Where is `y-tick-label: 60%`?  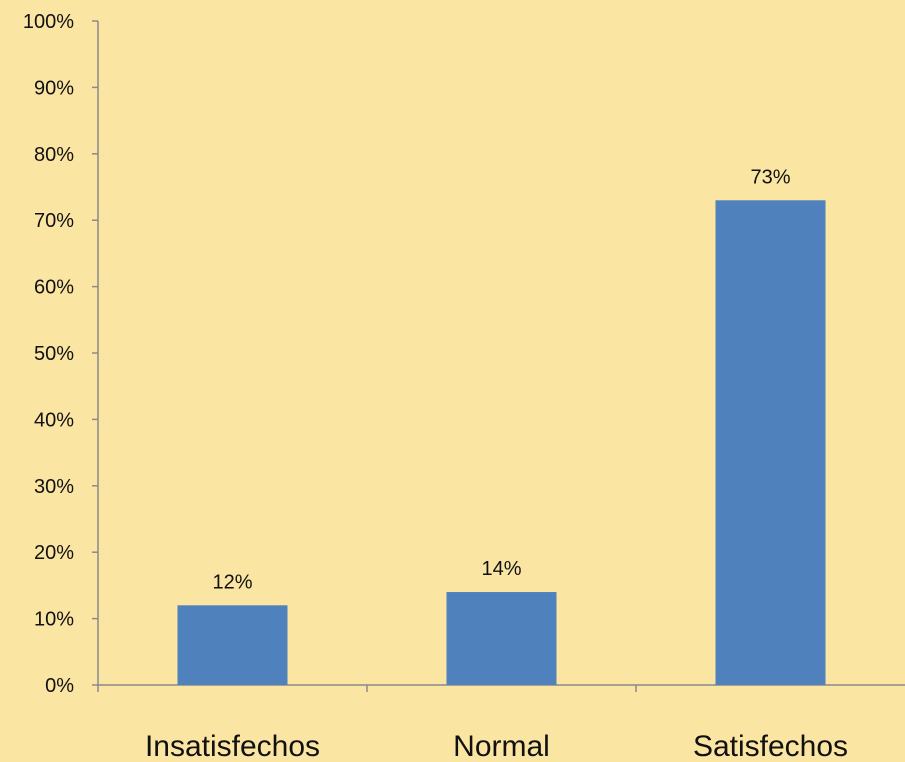 y-tick-label: 60% is located at coordinates (54, 288).